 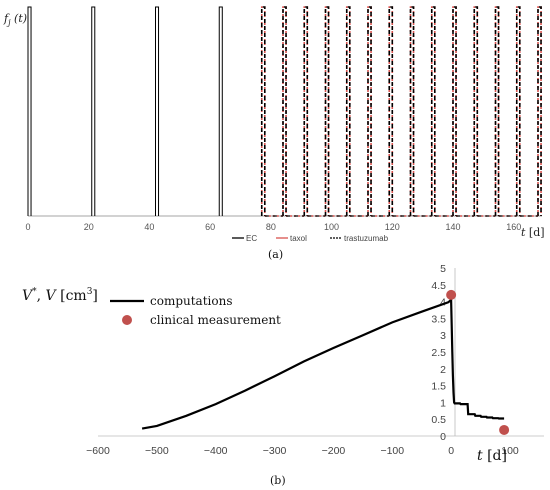 I want to click on panel-a-x-label: t [d], so click(x=533, y=232).